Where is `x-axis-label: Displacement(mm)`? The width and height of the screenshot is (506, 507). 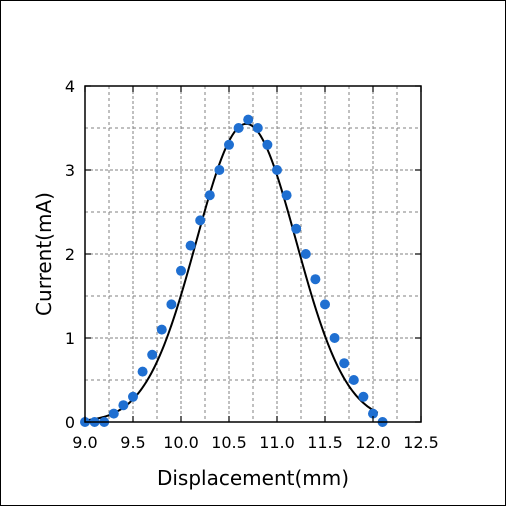 x-axis-label: Displacement(mm) is located at coordinates (253, 478).